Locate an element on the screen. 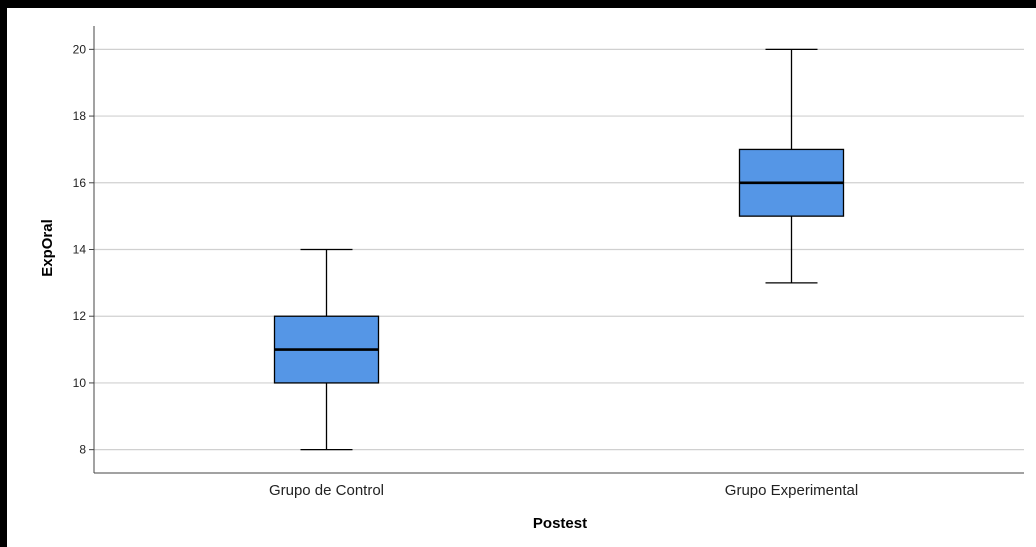 The image size is (1036, 547). y-tick-label: 16 is located at coordinates (80, 183).